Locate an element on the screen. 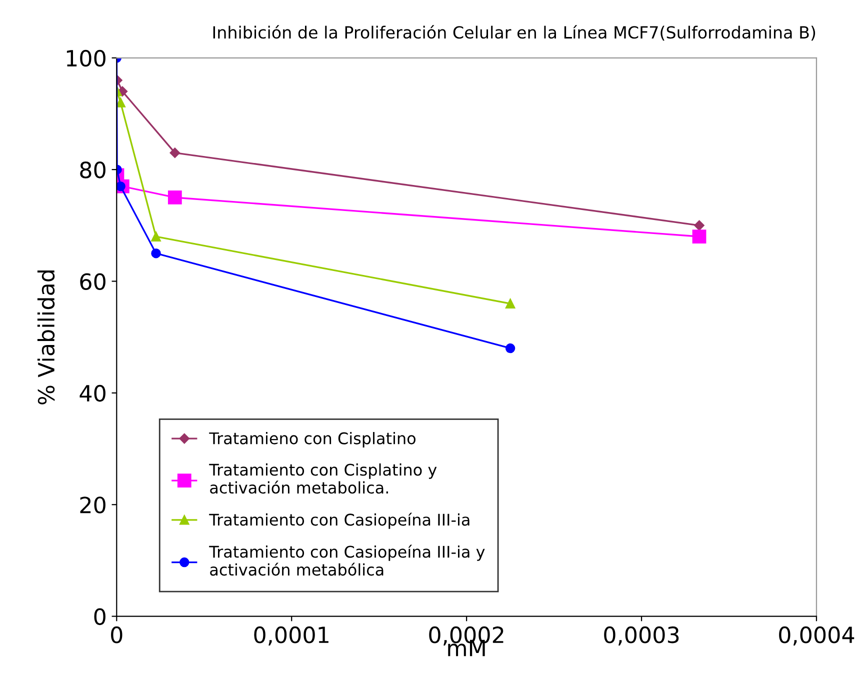 The width and height of the screenshot is (864, 681). x-tick-label: 0 is located at coordinates (116, 635).